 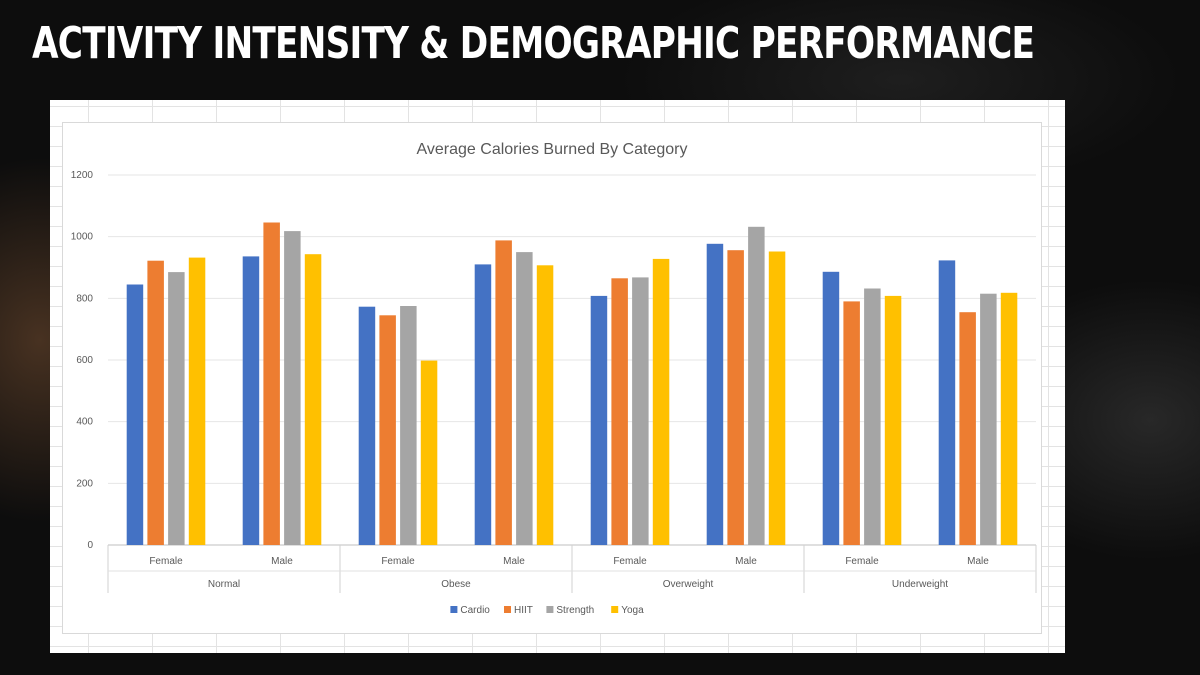 I want to click on legend-label-cardio: Cardio, so click(x=475, y=610).